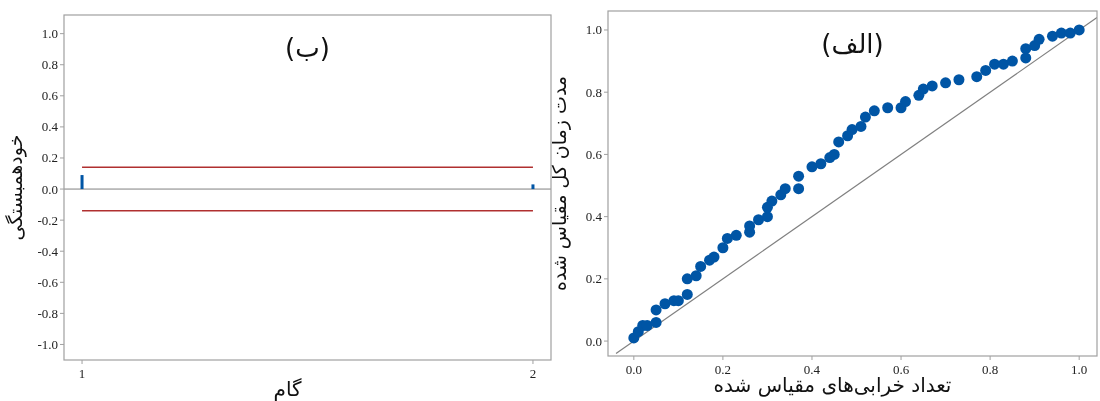 This screenshot has height=401, width=1100. What do you see at coordinates (47, 344) in the screenshot?
I see `y-tick-label: -1.0` at bounding box center [47, 344].